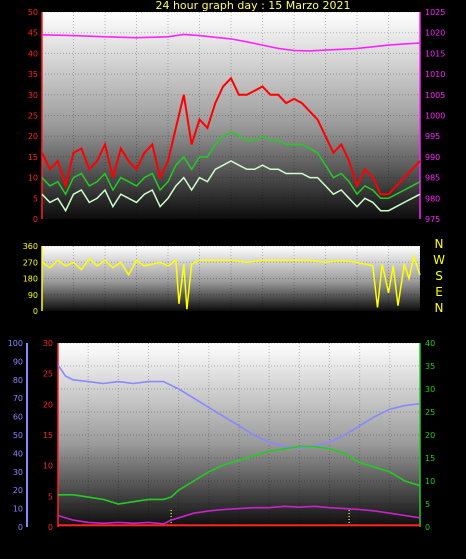  What do you see at coordinates (18, 417) in the screenshot?
I see `humidity-y-tick-60: 60` at bounding box center [18, 417].